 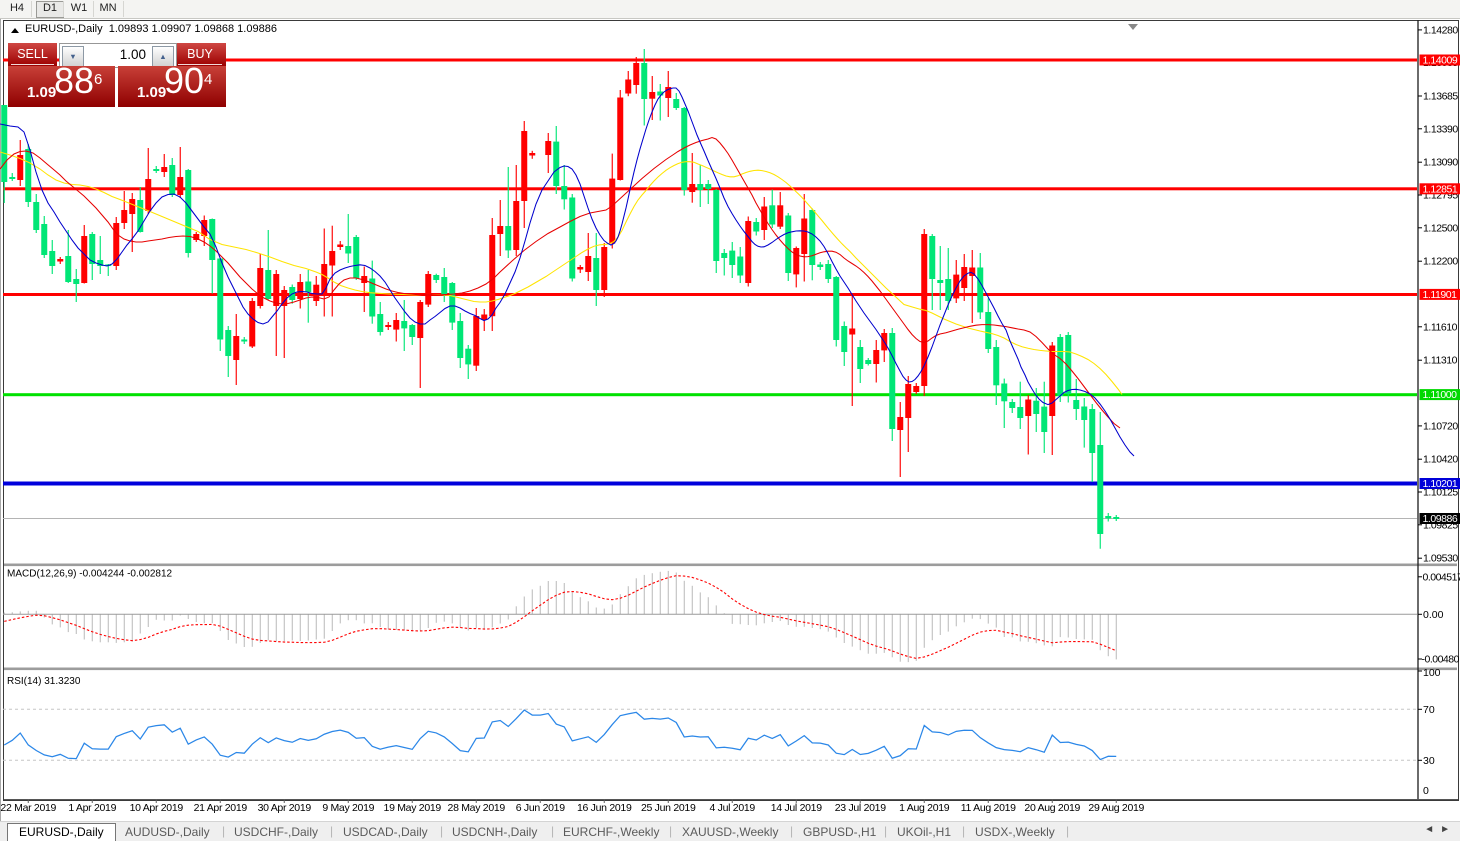 What do you see at coordinates (1440, 426) in the screenshot?
I see `svg-text: 1.10720` at bounding box center [1440, 426].